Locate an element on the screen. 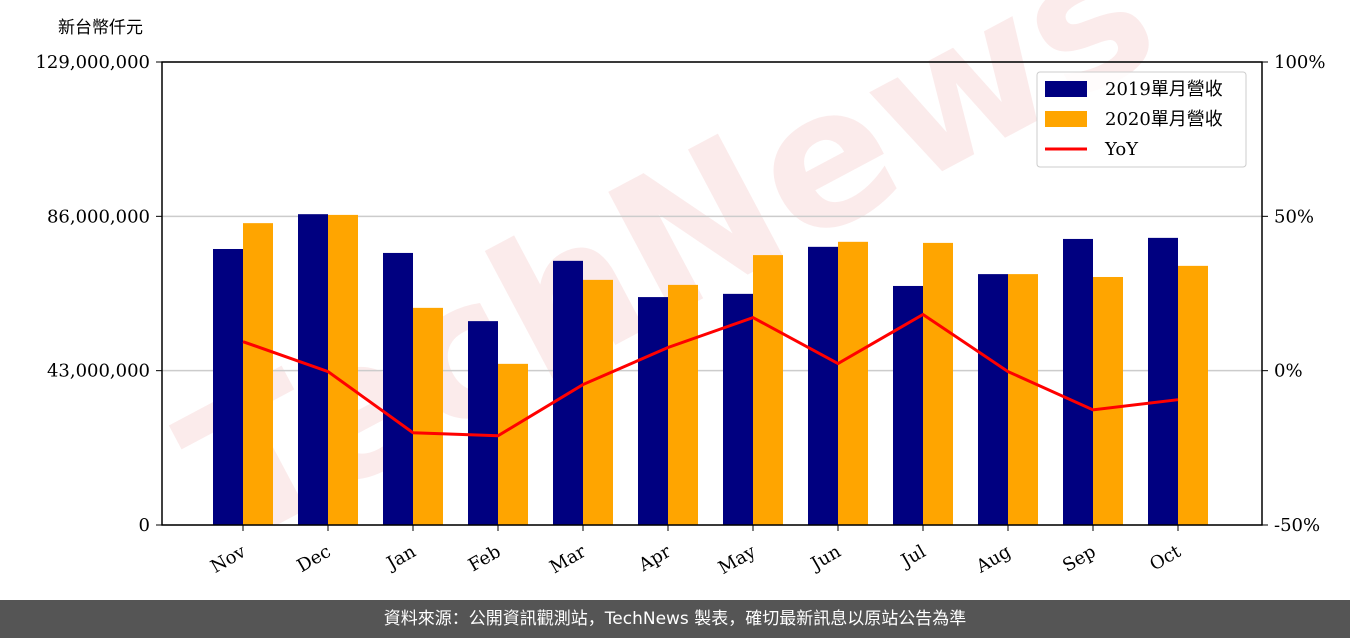  y2-tick-label: -50% is located at coordinates (1297, 525).